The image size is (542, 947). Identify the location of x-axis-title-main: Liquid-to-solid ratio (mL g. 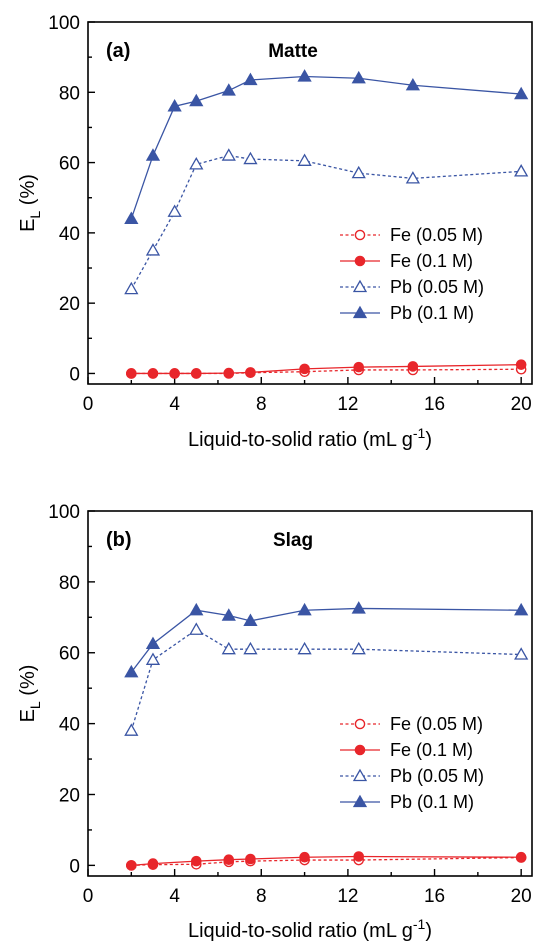
(300, 931).